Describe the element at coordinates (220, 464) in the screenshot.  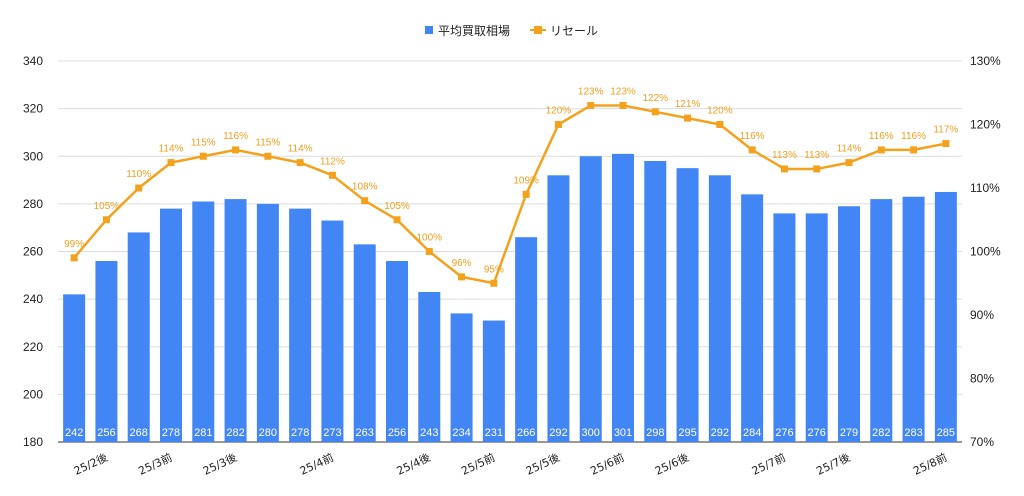
I see `x-tick-label: 25/3後` at that location.